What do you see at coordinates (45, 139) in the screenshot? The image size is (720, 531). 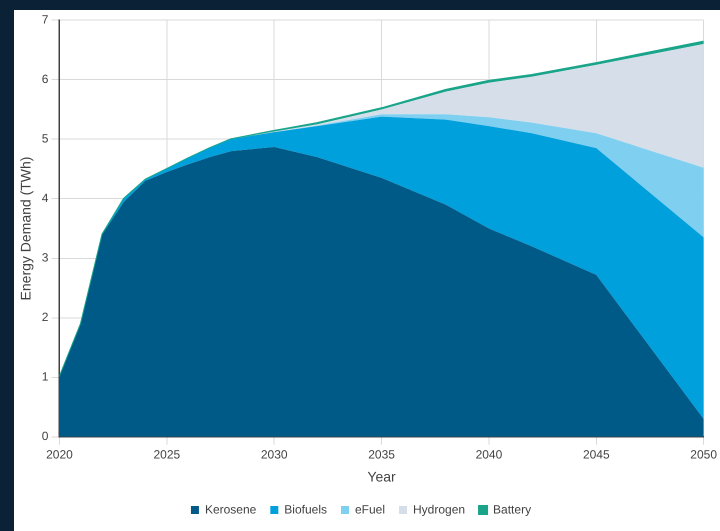 I see `y-tick-label: 5` at bounding box center [45, 139].